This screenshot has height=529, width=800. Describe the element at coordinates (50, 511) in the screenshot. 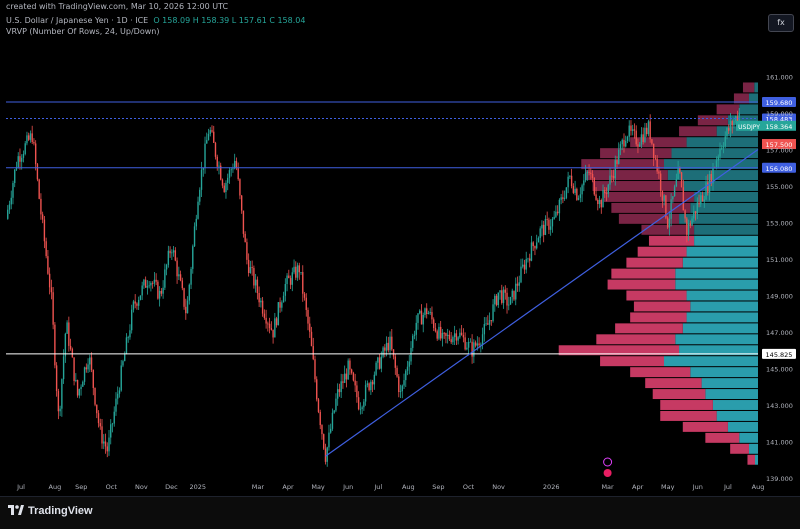

I see `tradingview-logo: TradingView` at that location.